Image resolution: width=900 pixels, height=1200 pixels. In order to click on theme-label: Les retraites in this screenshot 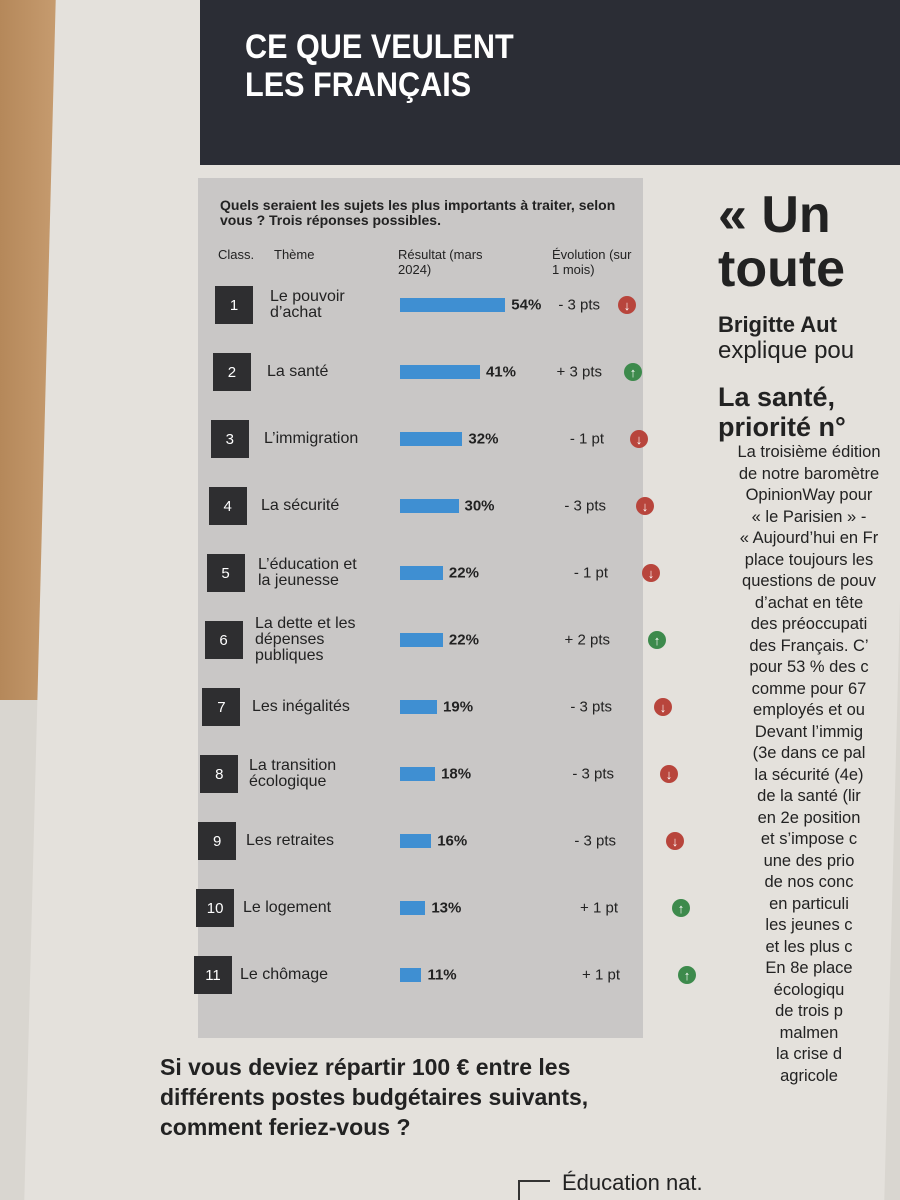, I will do `click(290, 840)`.